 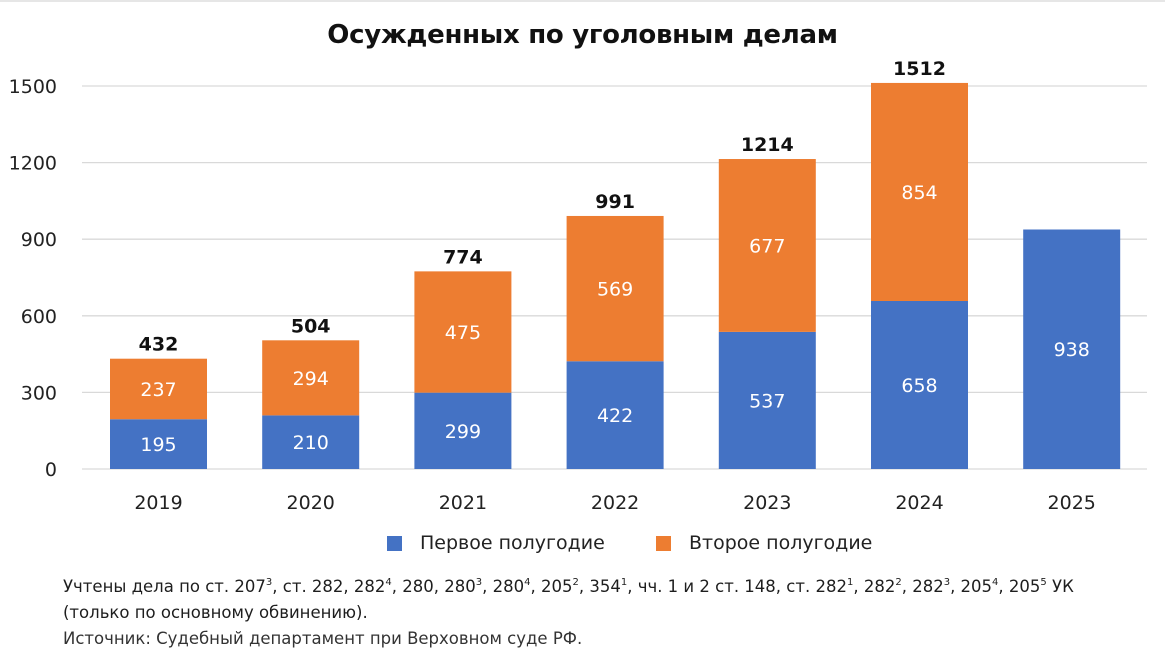 I want to click on y-tick-label: 900, so click(x=39, y=240).